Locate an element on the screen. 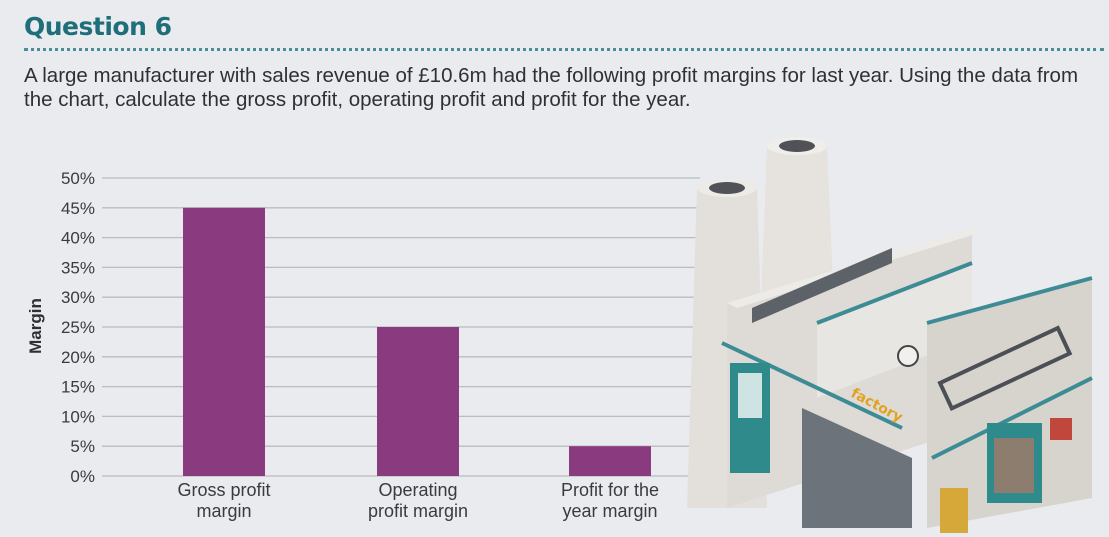 This screenshot has width=1109, height=537. y-tick-labels: 0% 5% 10% 15% 20% 25% 30% 35% 40% 45% 50% is located at coordinates (78, 327).